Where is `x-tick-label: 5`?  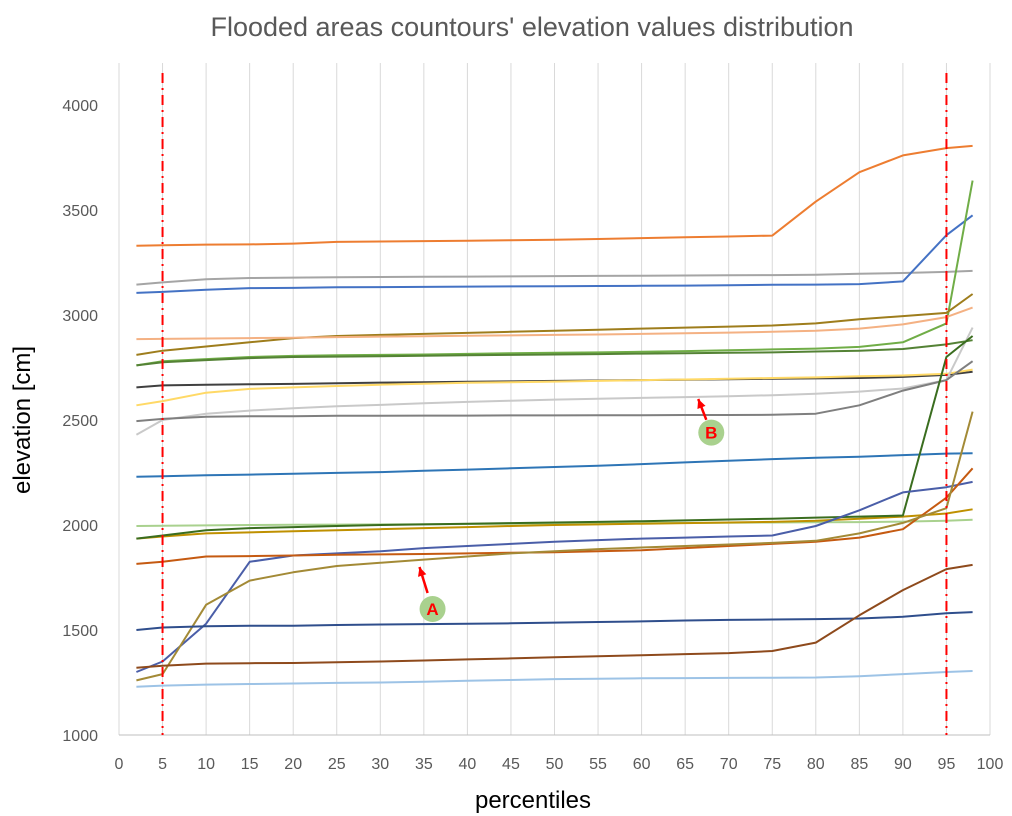
x-tick-label: 5 is located at coordinates (162, 764).